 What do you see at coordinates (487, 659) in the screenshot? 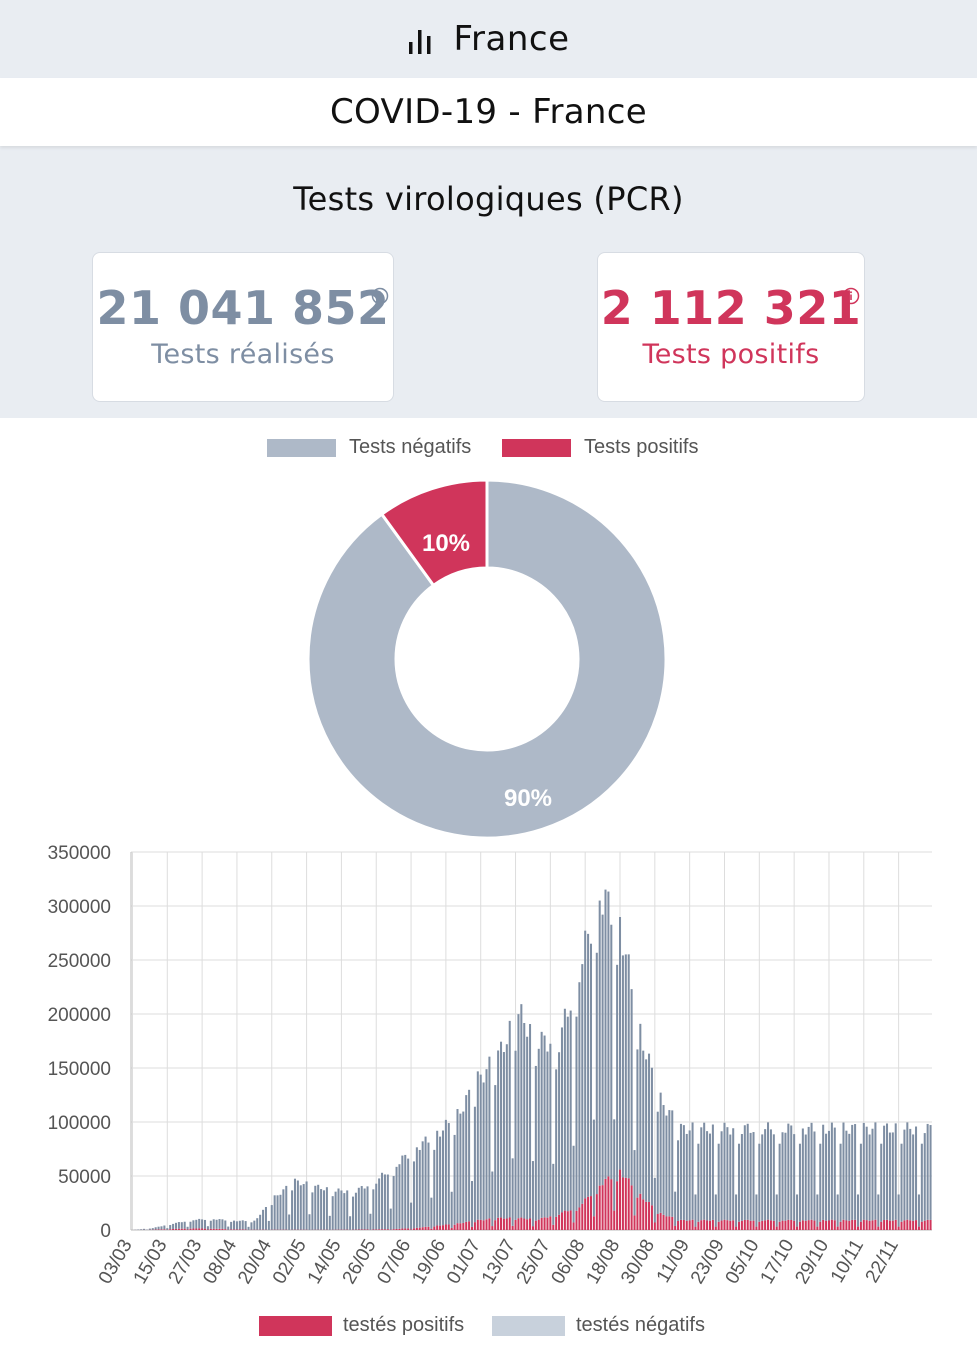
I see `donut-slices` at bounding box center [487, 659].